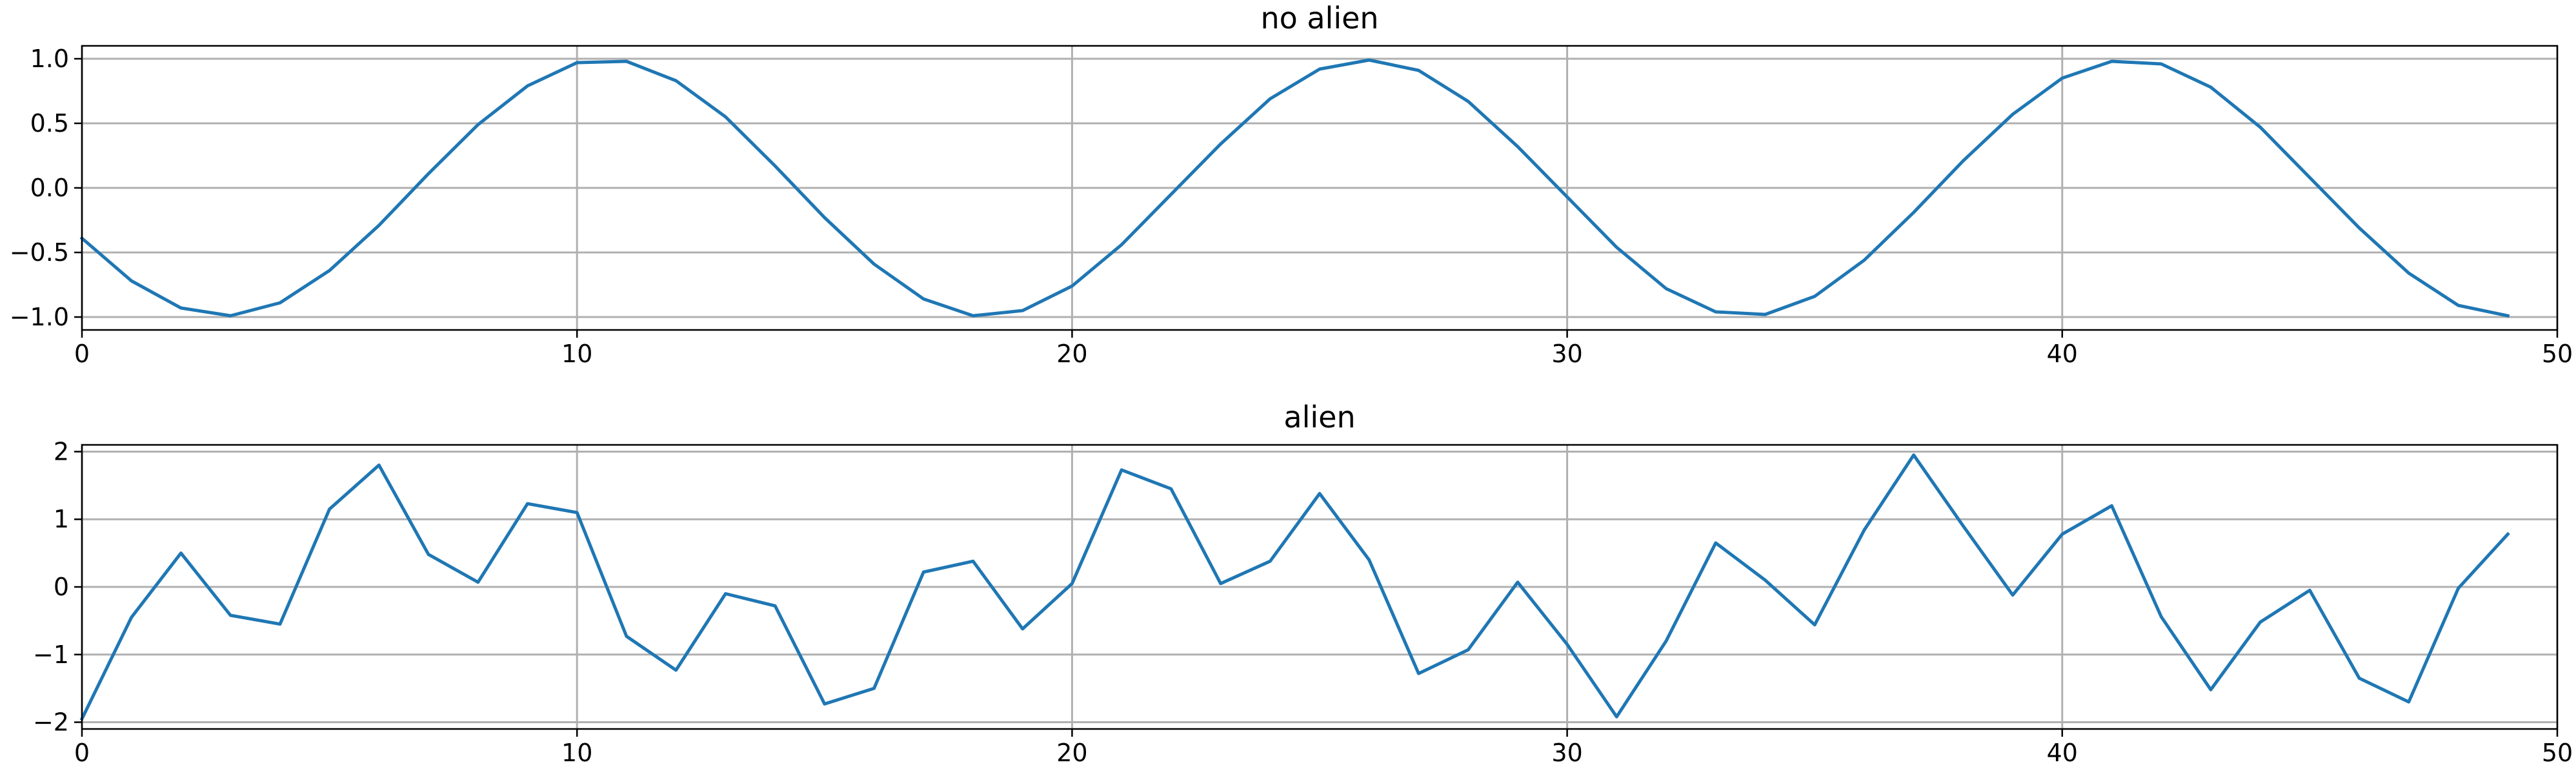 Image resolution: width=2576 pixels, height=769 pixels. What do you see at coordinates (61, 587) in the screenshot?
I see `y-tick-label: 0` at bounding box center [61, 587].